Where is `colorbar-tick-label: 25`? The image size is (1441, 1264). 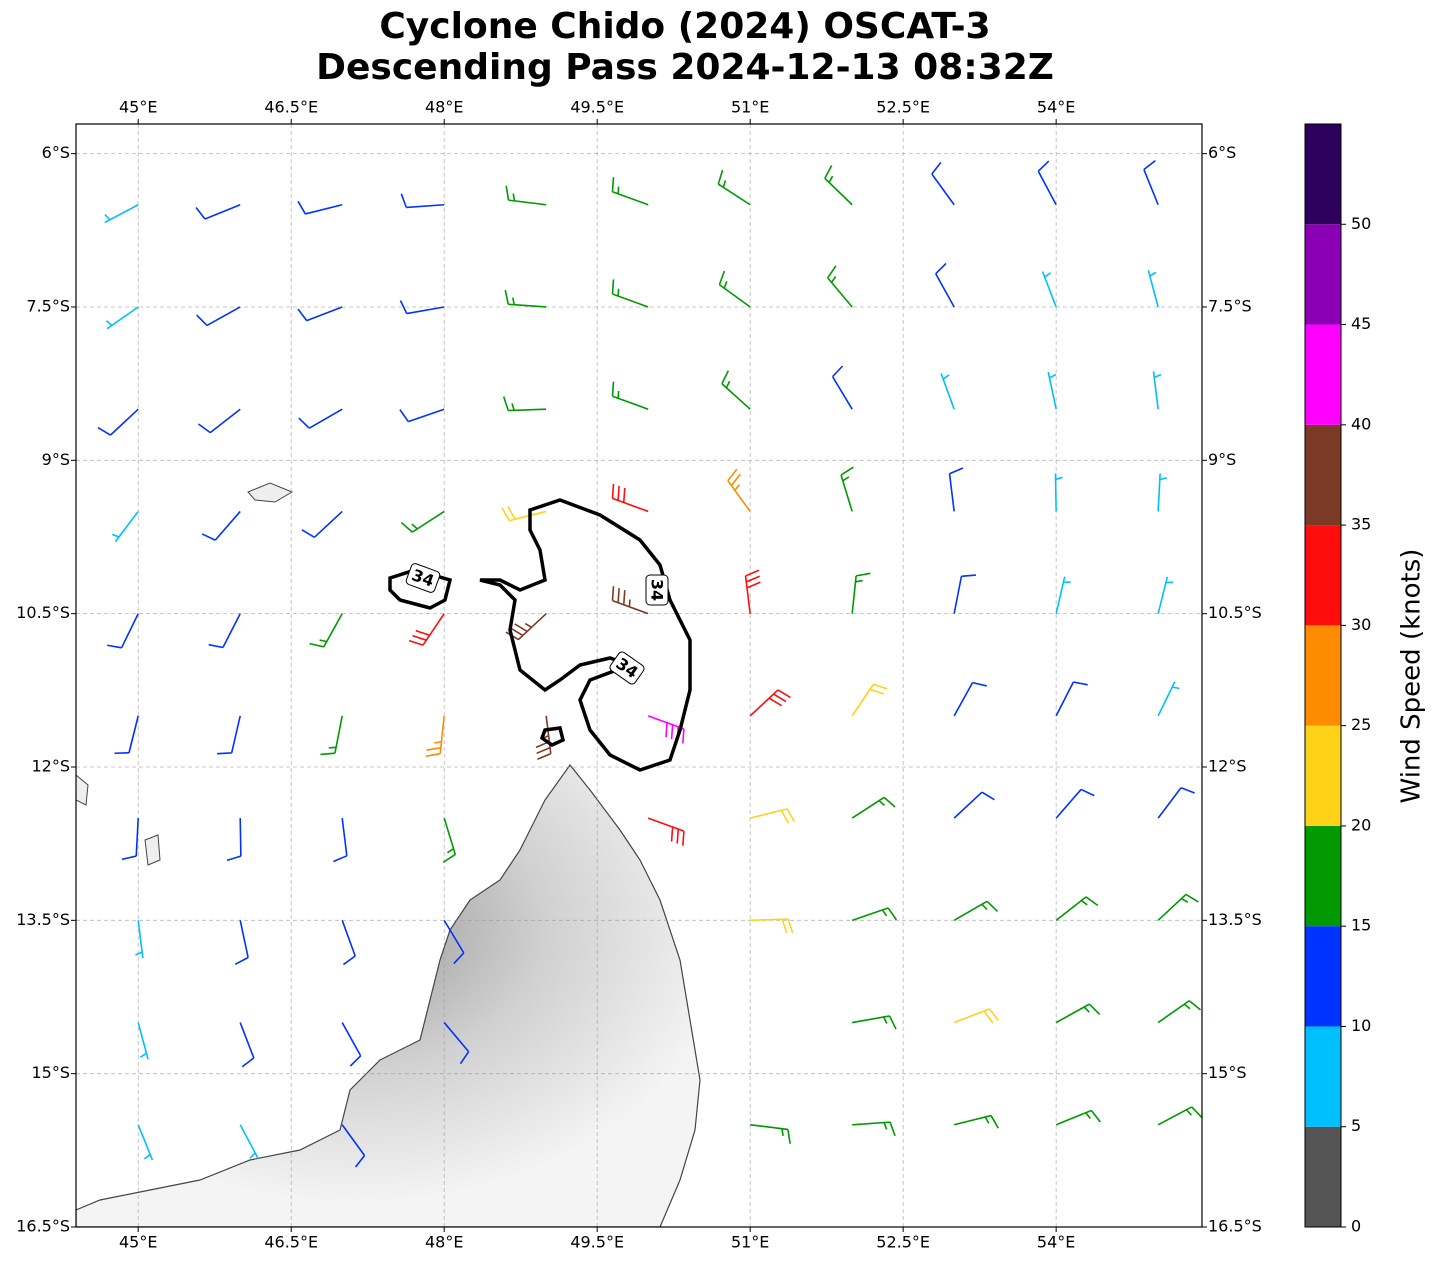
colorbar-tick-label: 25 is located at coordinates (1361, 724).